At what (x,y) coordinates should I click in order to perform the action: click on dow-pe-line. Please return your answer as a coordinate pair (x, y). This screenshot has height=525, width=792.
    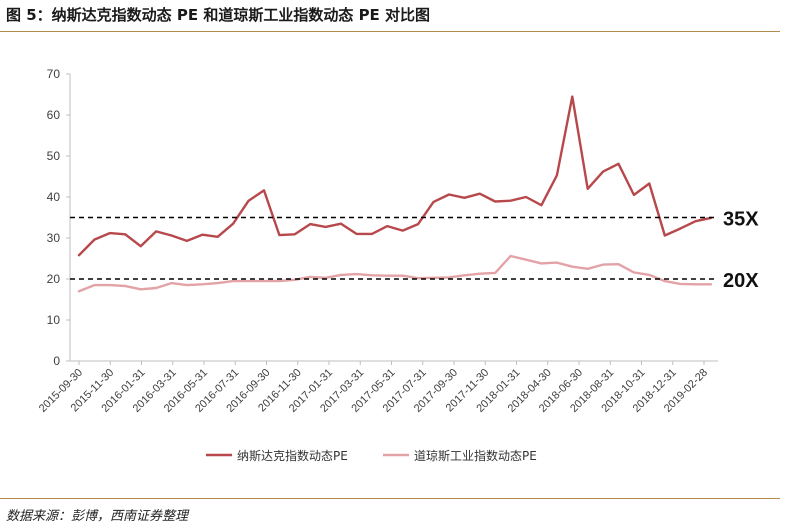
    Looking at the image, I should click on (395, 273).